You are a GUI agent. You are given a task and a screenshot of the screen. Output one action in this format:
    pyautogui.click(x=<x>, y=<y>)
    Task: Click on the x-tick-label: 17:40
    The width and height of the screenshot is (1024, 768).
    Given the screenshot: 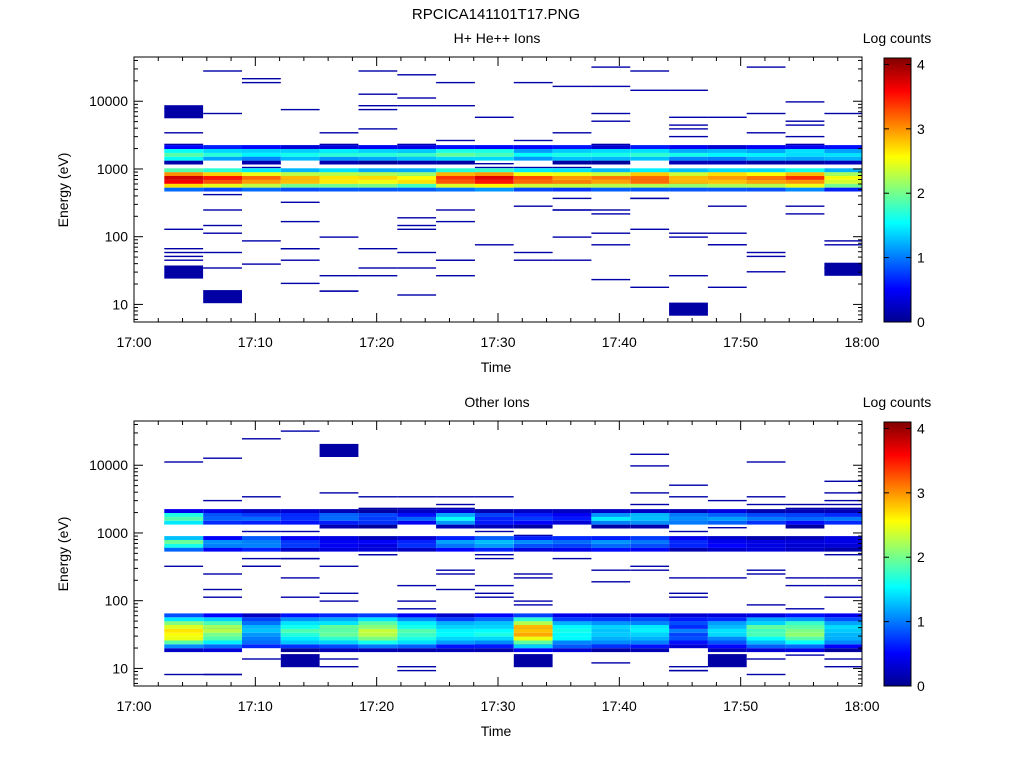 What is the action you would take?
    pyautogui.click(x=619, y=342)
    